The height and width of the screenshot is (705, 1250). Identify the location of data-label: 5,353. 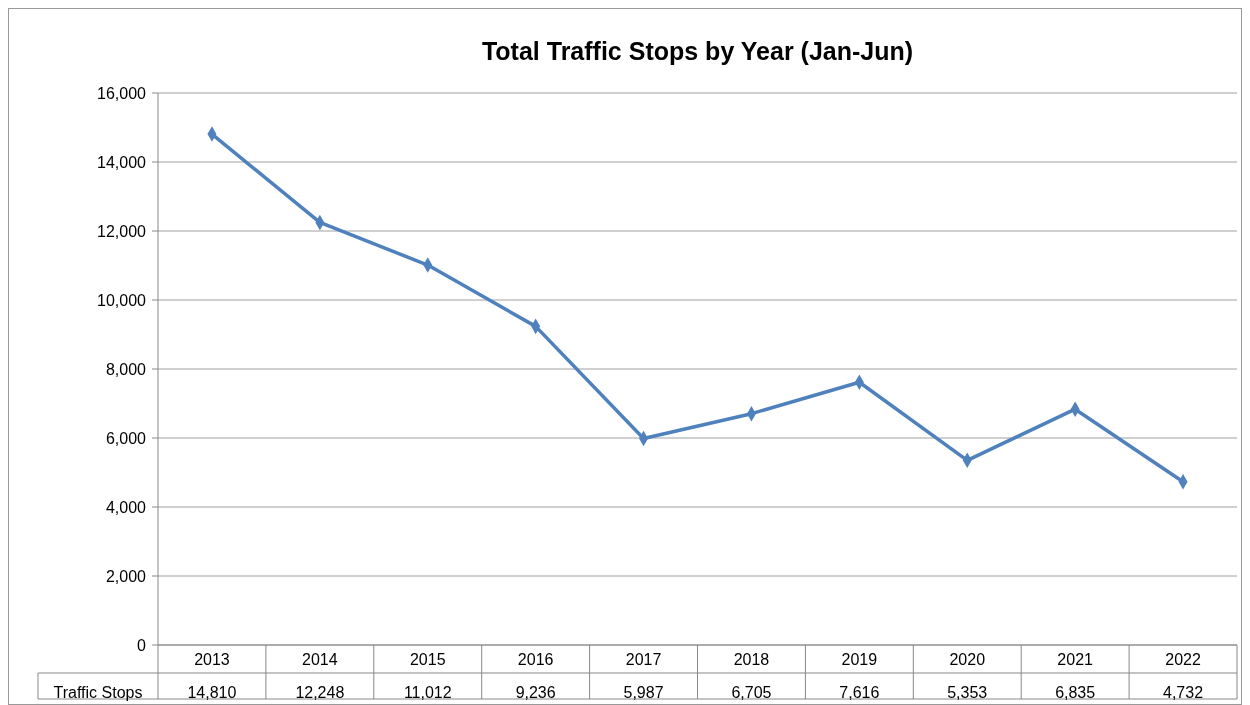
(967, 692).